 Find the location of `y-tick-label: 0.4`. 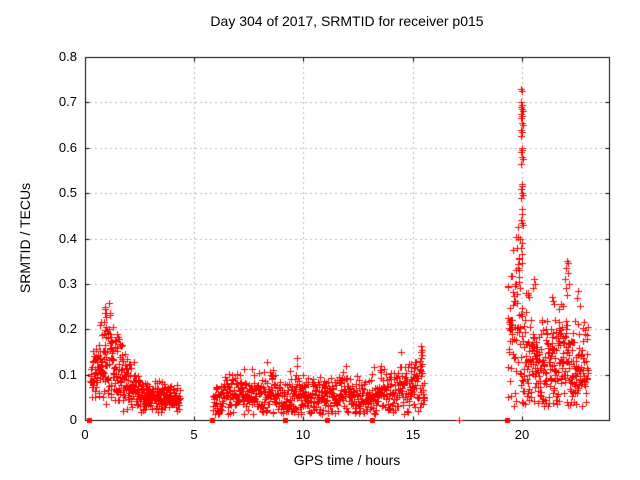

y-tick-label: 0.4 is located at coordinates (67, 238).